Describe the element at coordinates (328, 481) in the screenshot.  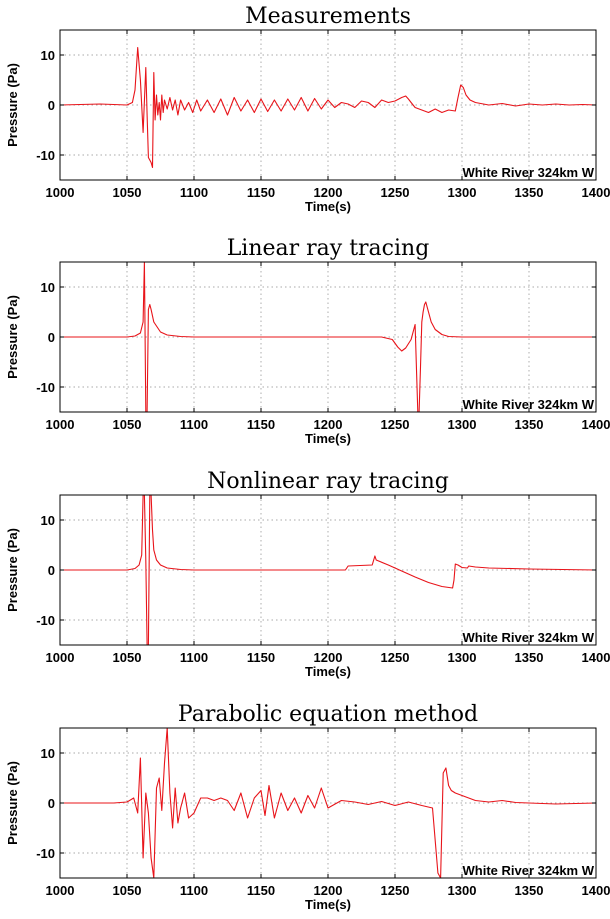
I see `panel-title: Nonlinear ray tracing` at that location.